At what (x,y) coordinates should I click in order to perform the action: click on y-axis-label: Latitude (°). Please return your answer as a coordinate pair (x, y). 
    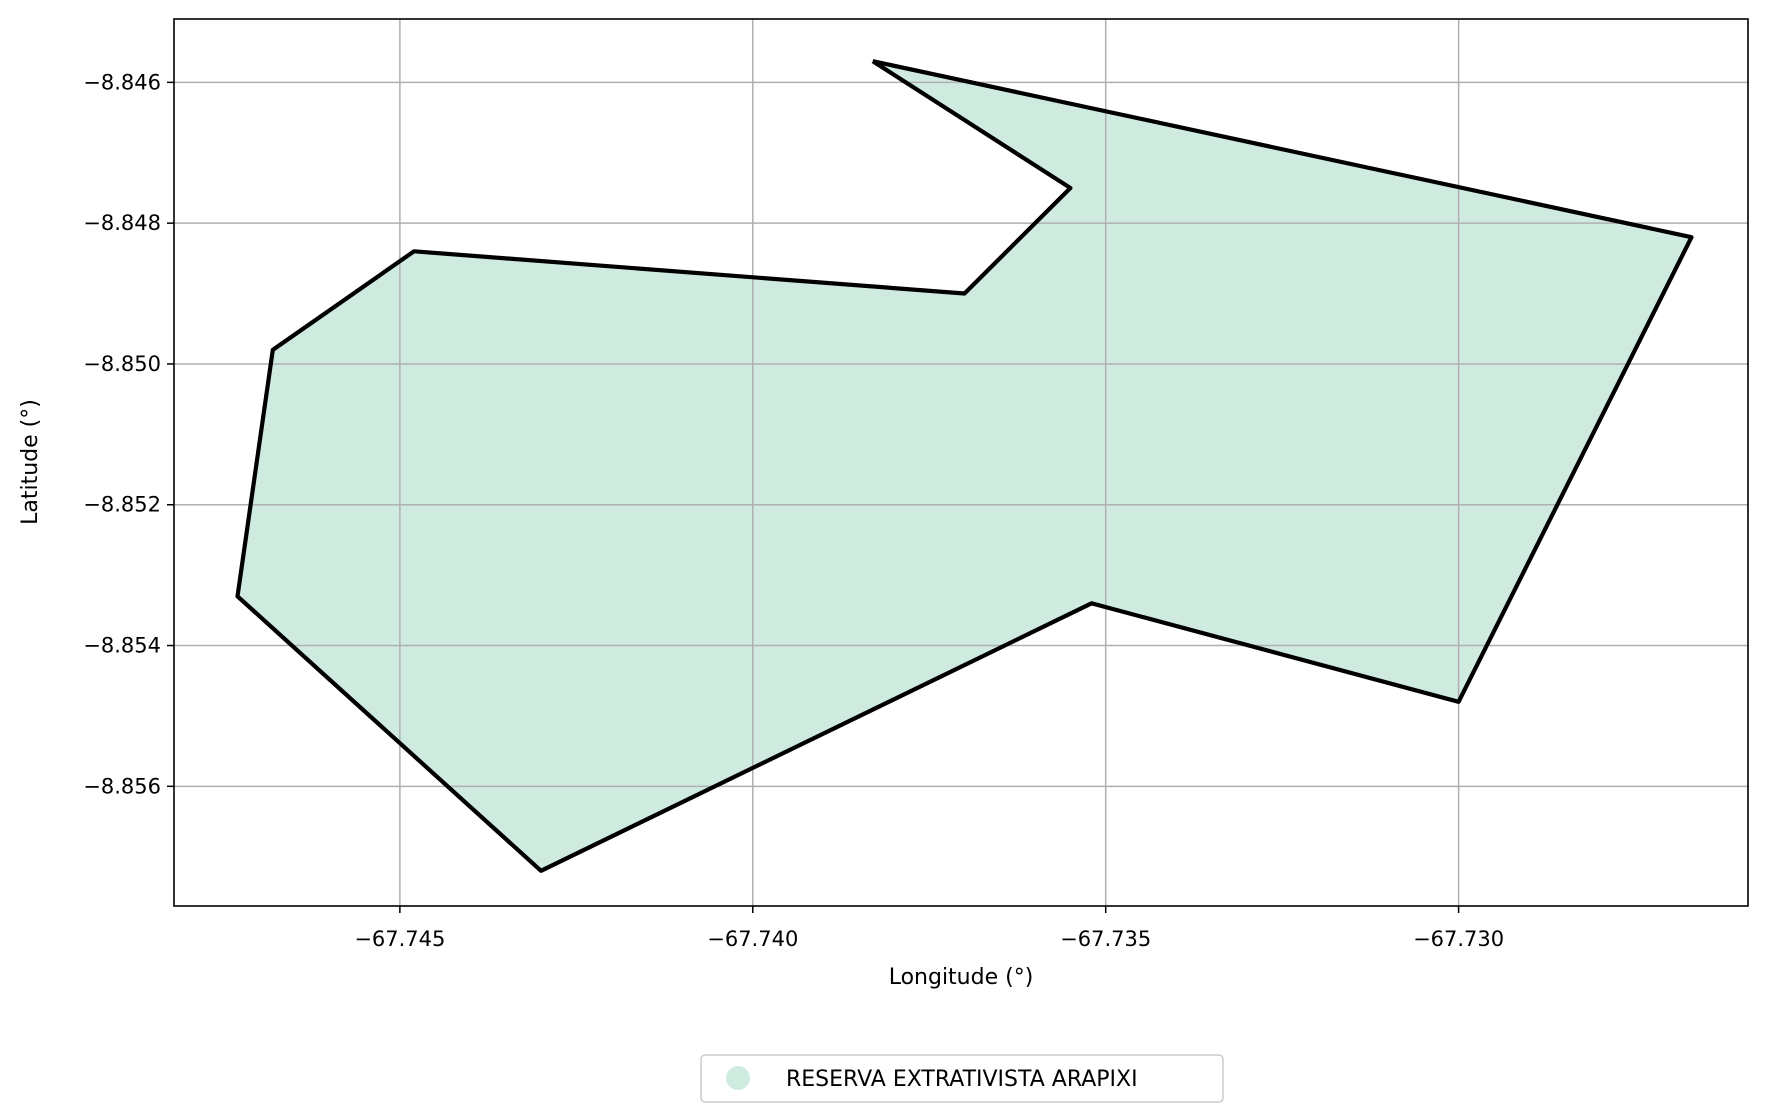
    Looking at the image, I should click on (30, 462).